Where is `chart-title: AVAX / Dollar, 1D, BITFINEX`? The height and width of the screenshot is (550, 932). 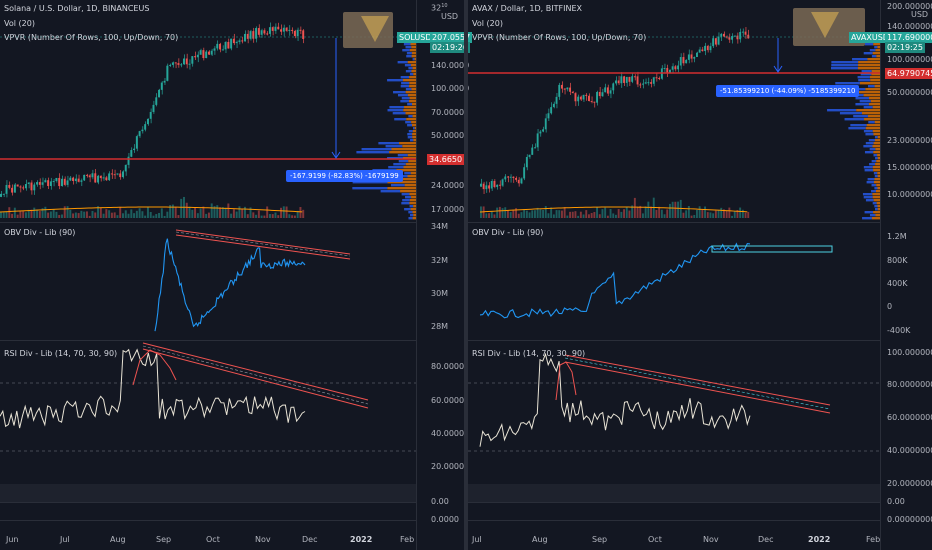 chart-title: AVAX / Dollar, 1D, BITFINEX is located at coordinates (527, 8).